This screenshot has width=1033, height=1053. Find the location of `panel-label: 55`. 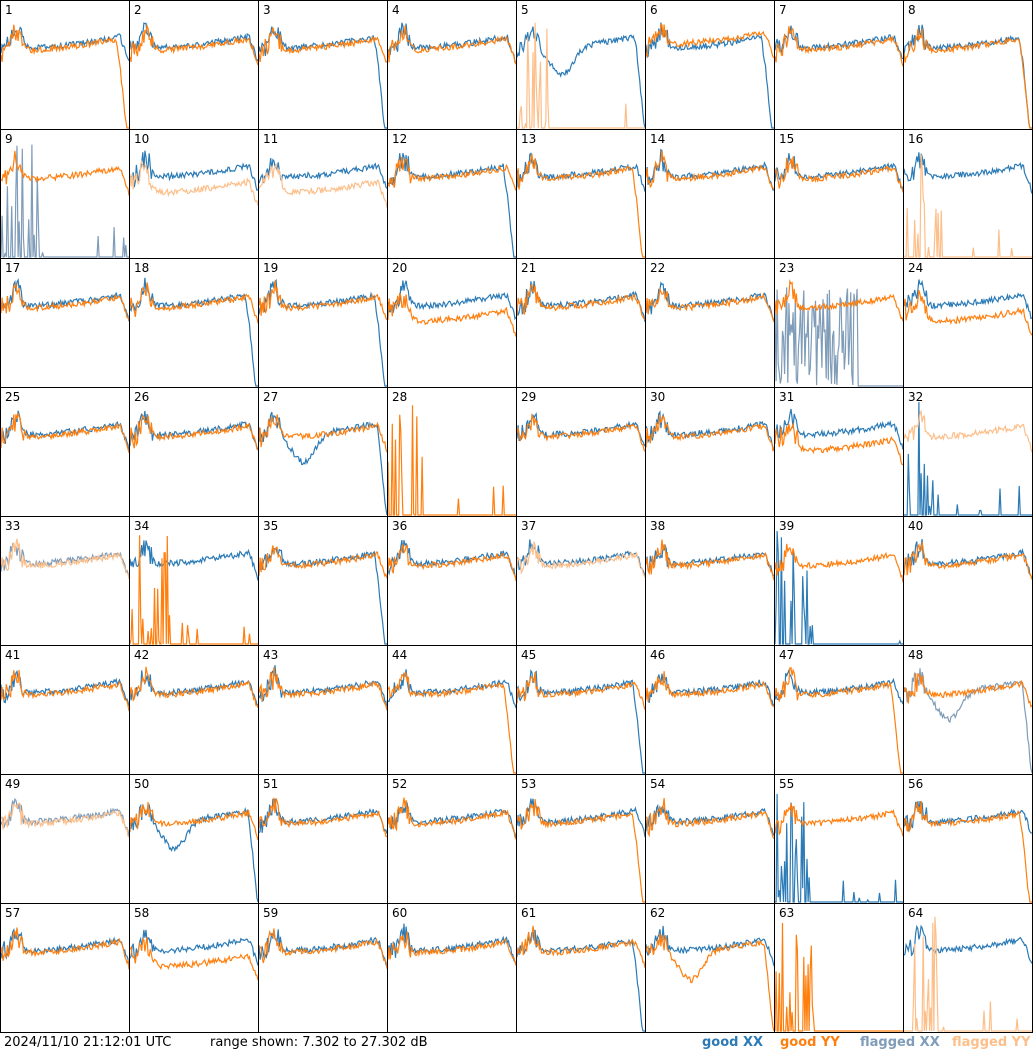

panel-label: 55 is located at coordinates (787, 784).